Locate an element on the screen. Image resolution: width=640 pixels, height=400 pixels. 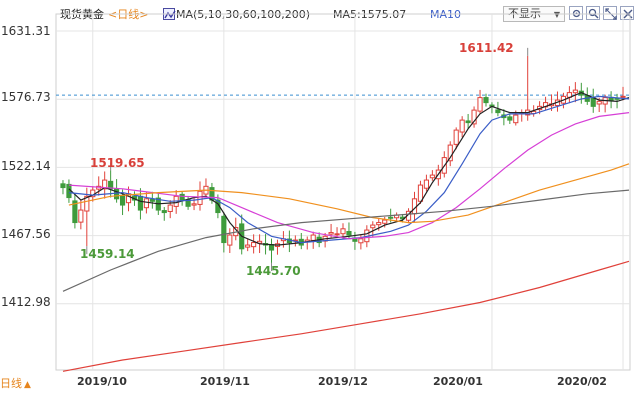
x-tick-label: 2019/11 is located at coordinates (225, 381).